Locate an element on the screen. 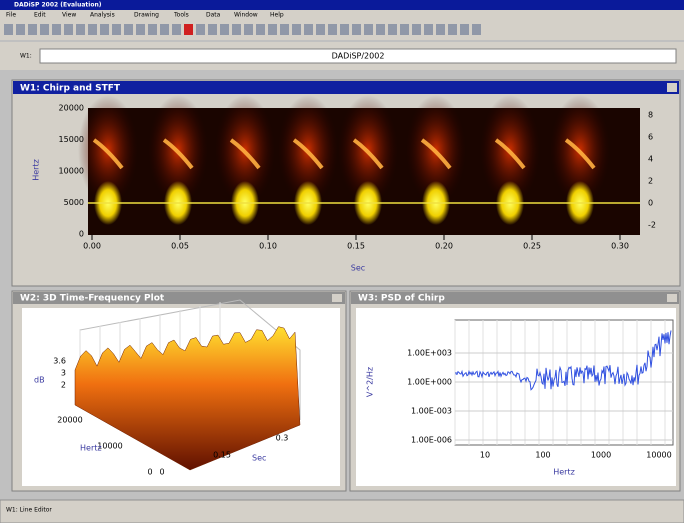 The image size is (684, 523). menu-item: Data is located at coordinates (213, 15).